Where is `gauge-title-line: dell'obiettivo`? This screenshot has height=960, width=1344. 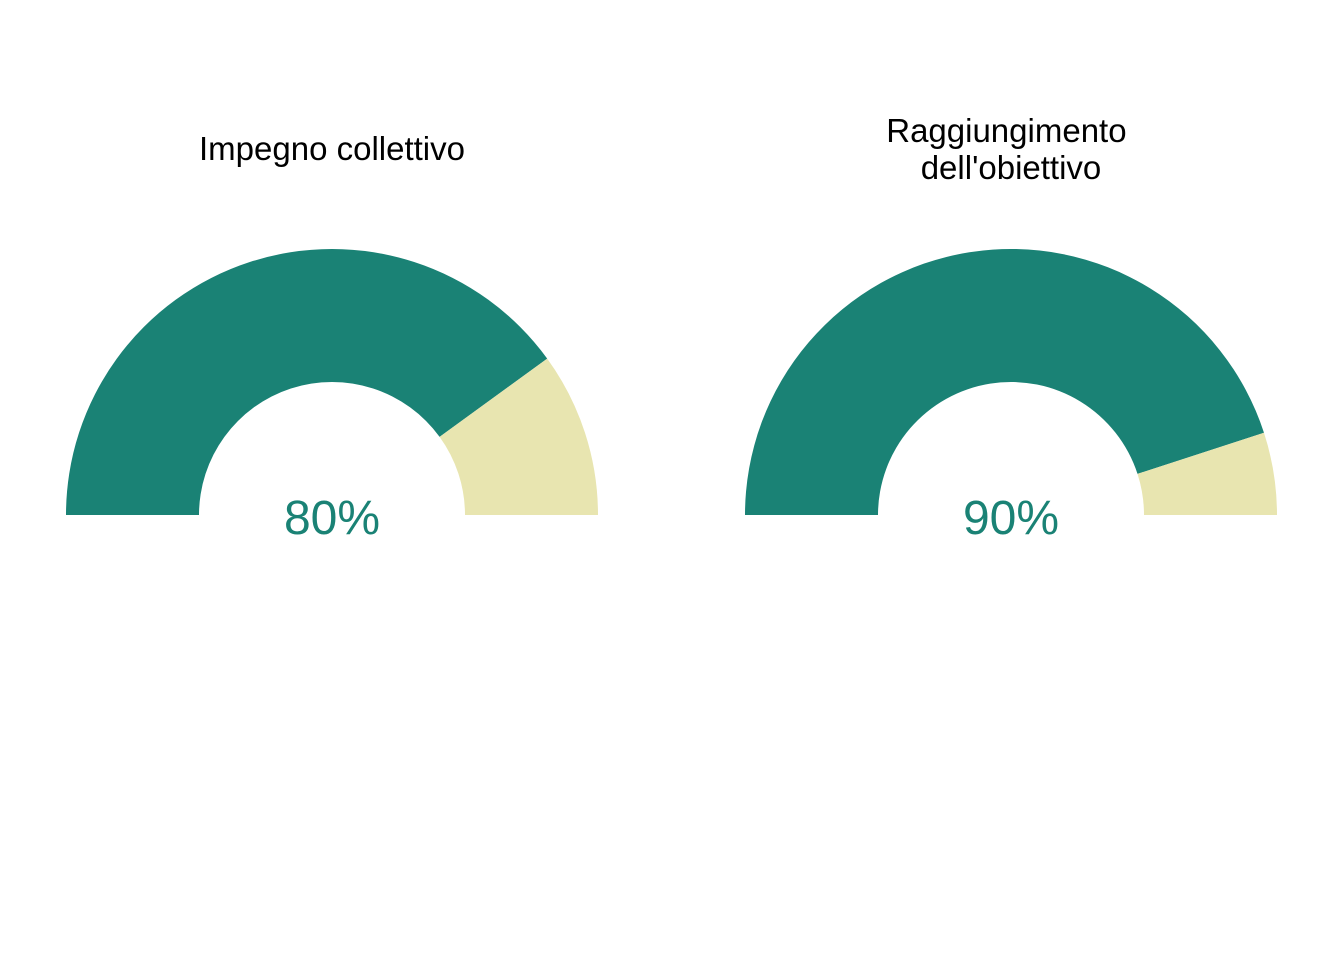 gauge-title-line: dell'obiettivo is located at coordinates (1011, 167).